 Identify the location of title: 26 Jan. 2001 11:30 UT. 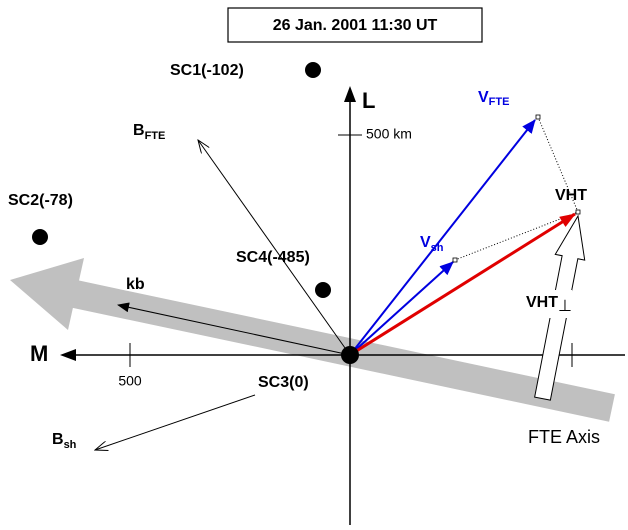
(355, 25).